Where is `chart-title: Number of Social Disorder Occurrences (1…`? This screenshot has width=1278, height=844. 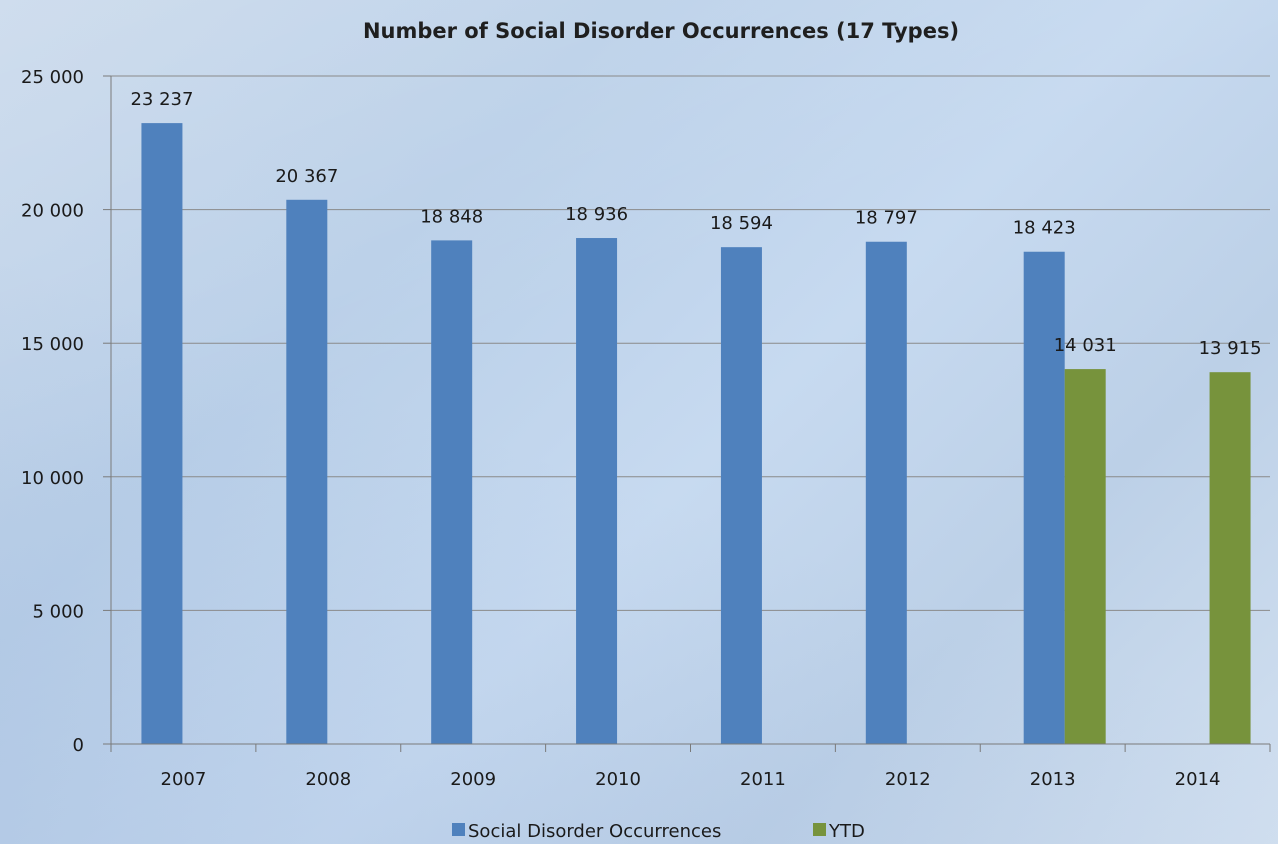
chart-title: Number of Social Disorder Occurrences (1… is located at coordinates (661, 31).